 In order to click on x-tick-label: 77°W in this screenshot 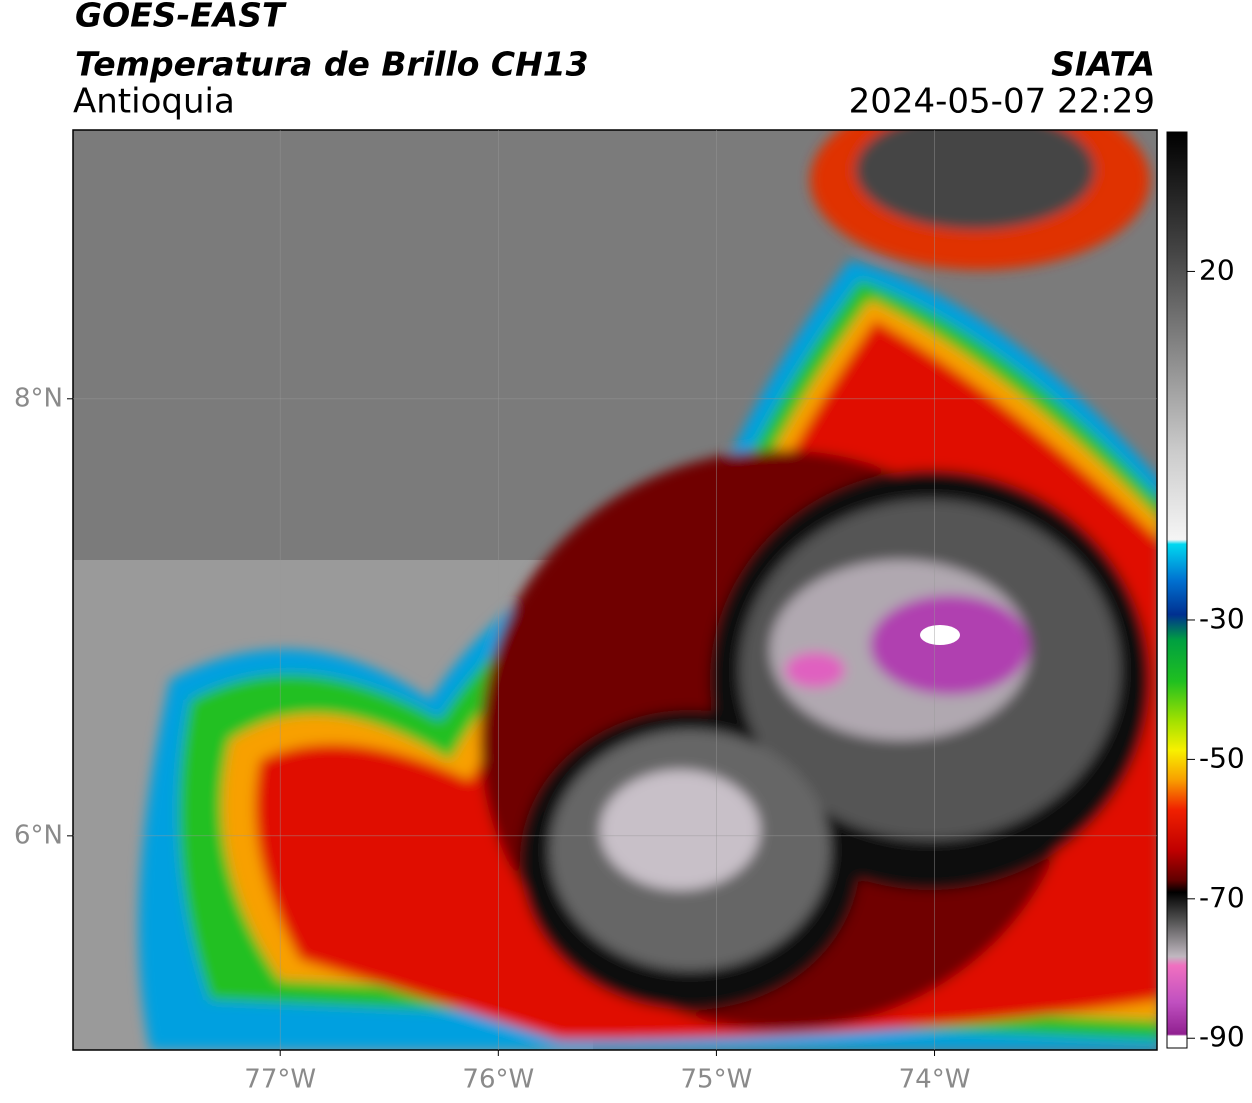, I will do `click(280, 1080)`.